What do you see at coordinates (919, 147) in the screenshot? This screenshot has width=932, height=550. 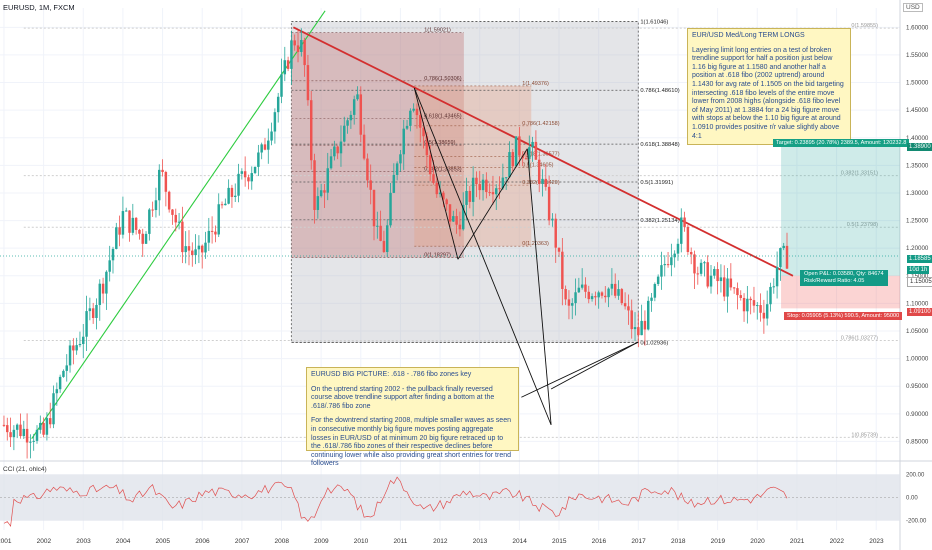 I see `price-tag-target: 1.38900` at bounding box center [919, 147].